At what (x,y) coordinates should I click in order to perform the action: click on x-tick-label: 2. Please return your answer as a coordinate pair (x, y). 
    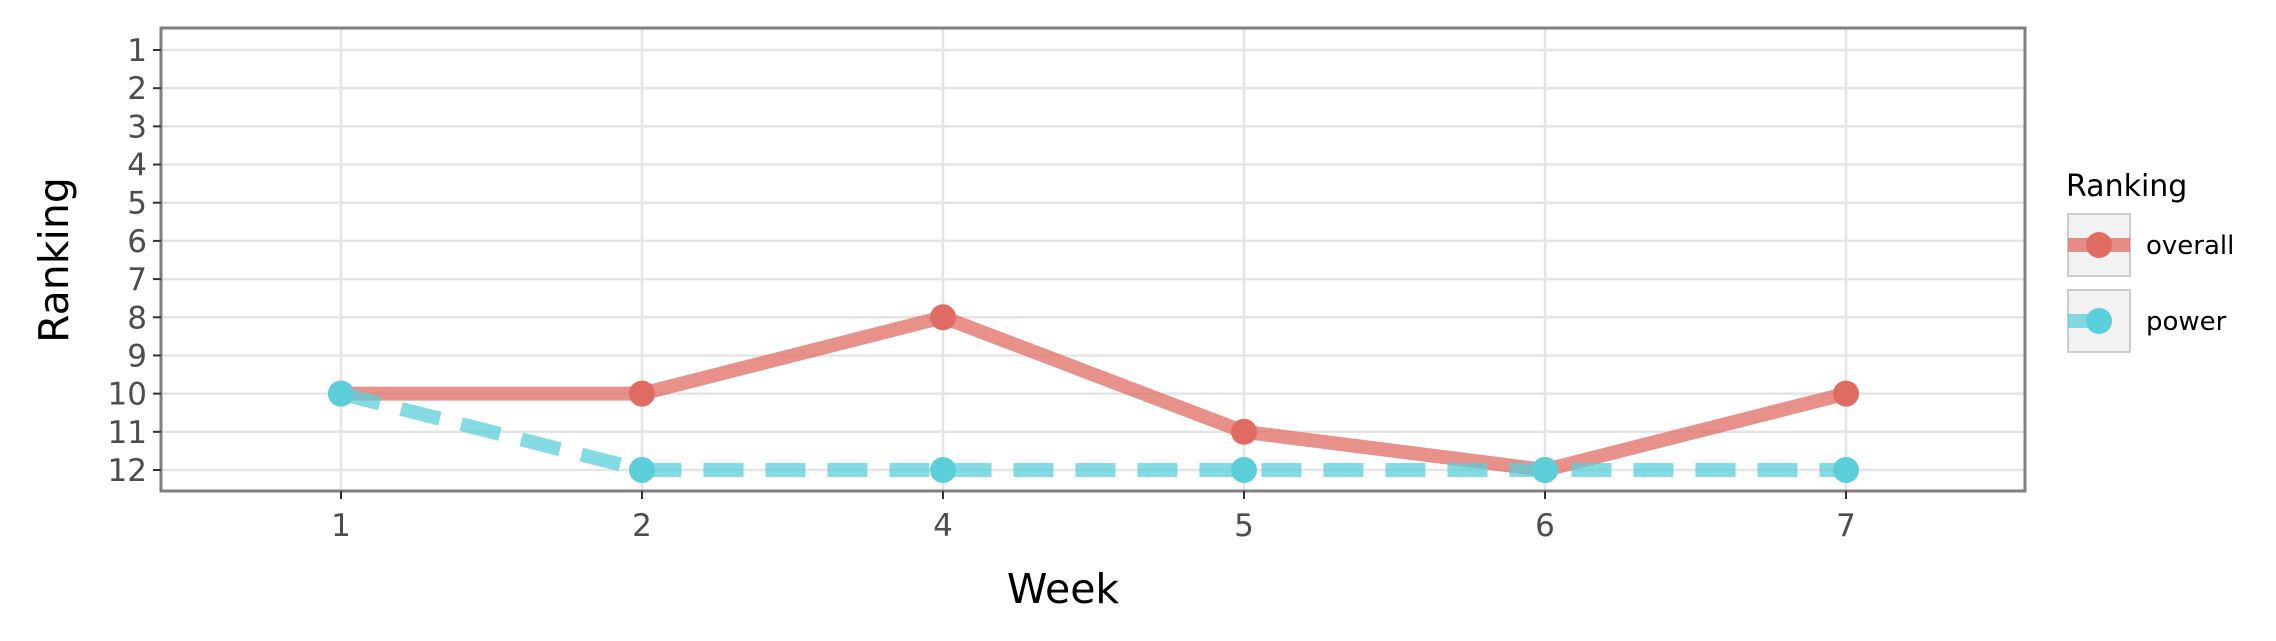
    Looking at the image, I should click on (642, 526).